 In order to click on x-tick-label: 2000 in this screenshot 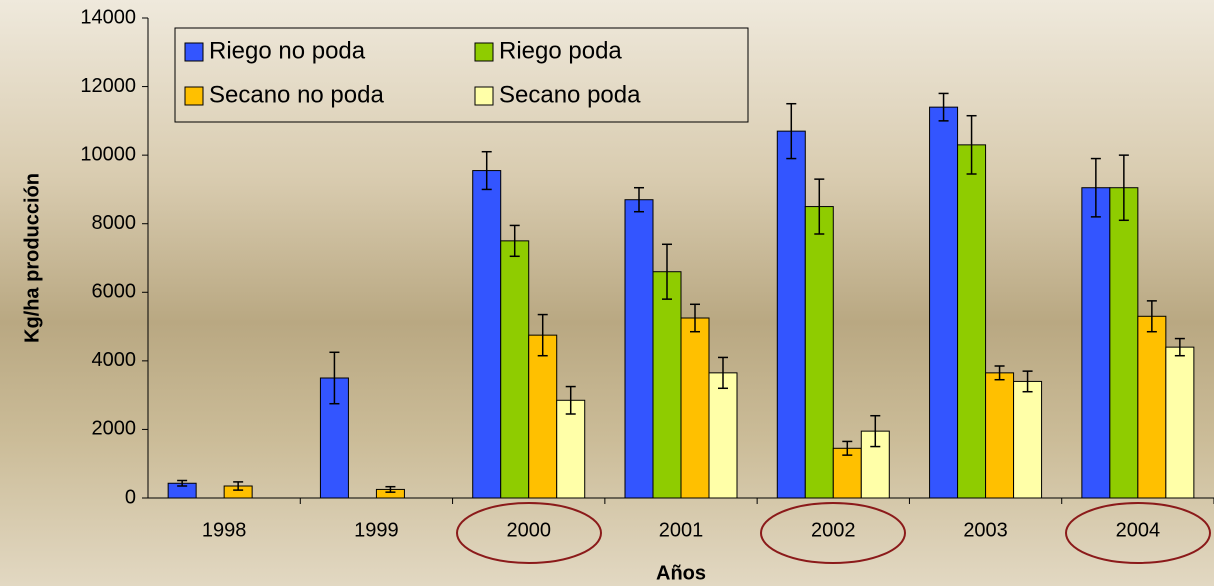, I will do `click(528, 530)`.